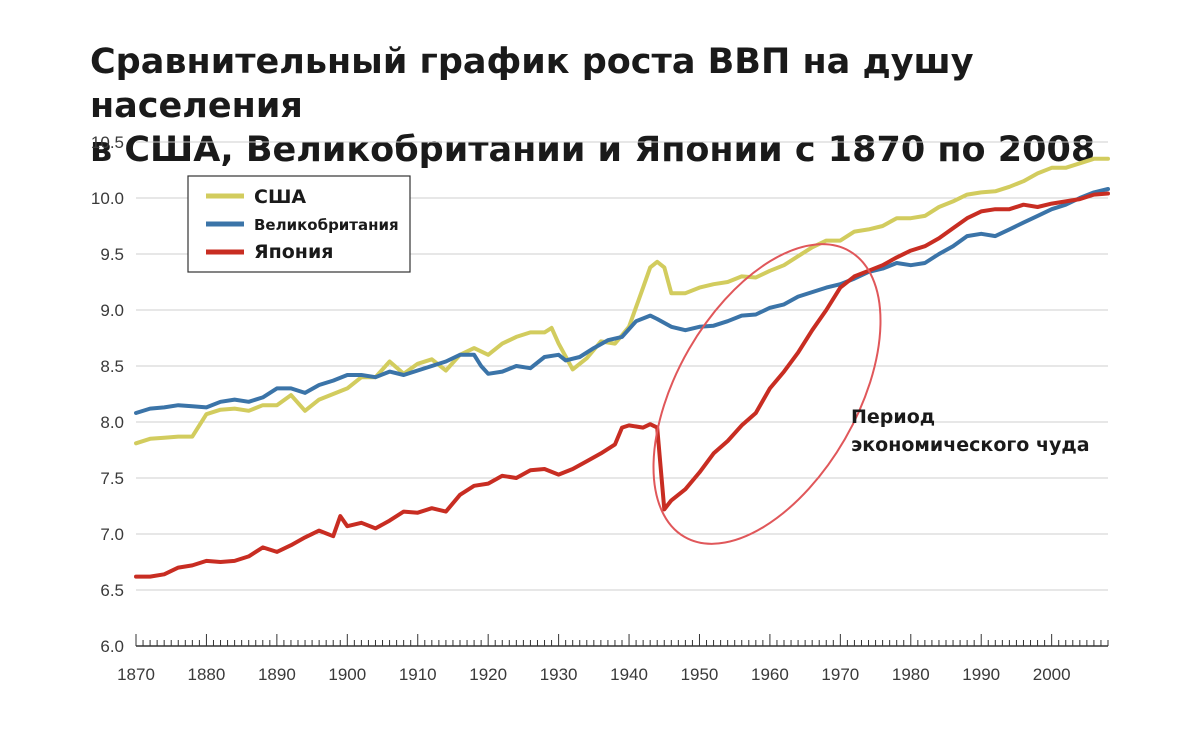  What do you see at coordinates (700, 674) in the screenshot?
I see `x-tick-label-1950: 1950` at bounding box center [700, 674].